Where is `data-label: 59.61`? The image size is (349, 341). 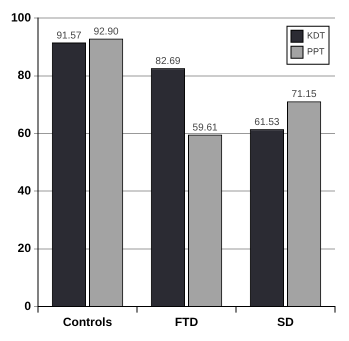
data-label: 59.61 is located at coordinates (205, 128).